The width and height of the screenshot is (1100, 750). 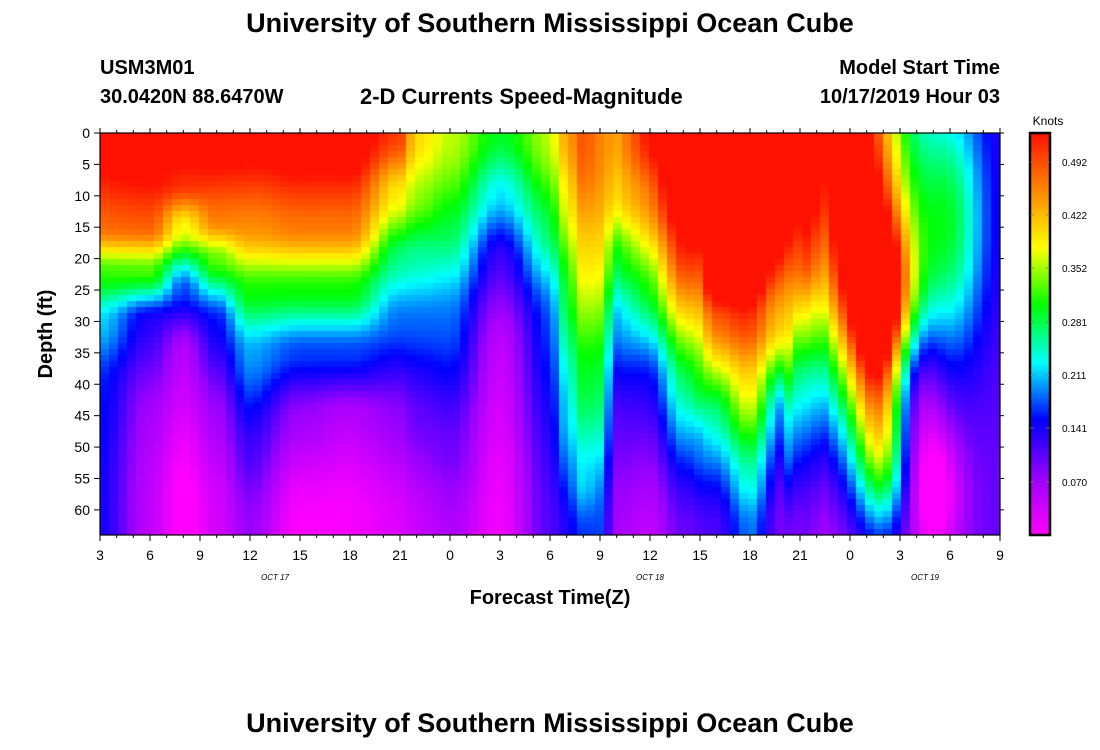 I want to click on y-tick-label: 30, so click(x=82, y=321).